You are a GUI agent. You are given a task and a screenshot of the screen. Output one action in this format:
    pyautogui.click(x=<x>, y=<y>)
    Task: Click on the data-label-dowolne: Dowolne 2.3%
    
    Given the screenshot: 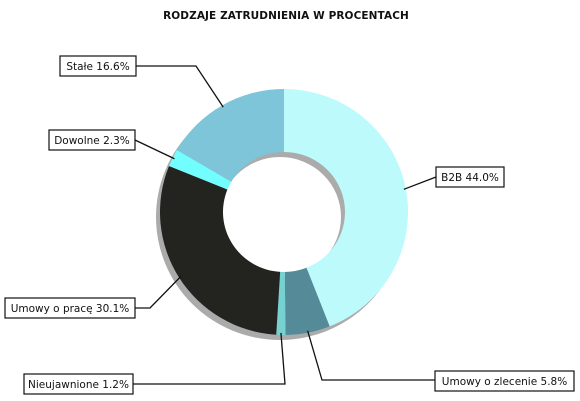 What is the action you would take?
    pyautogui.click(x=92, y=141)
    